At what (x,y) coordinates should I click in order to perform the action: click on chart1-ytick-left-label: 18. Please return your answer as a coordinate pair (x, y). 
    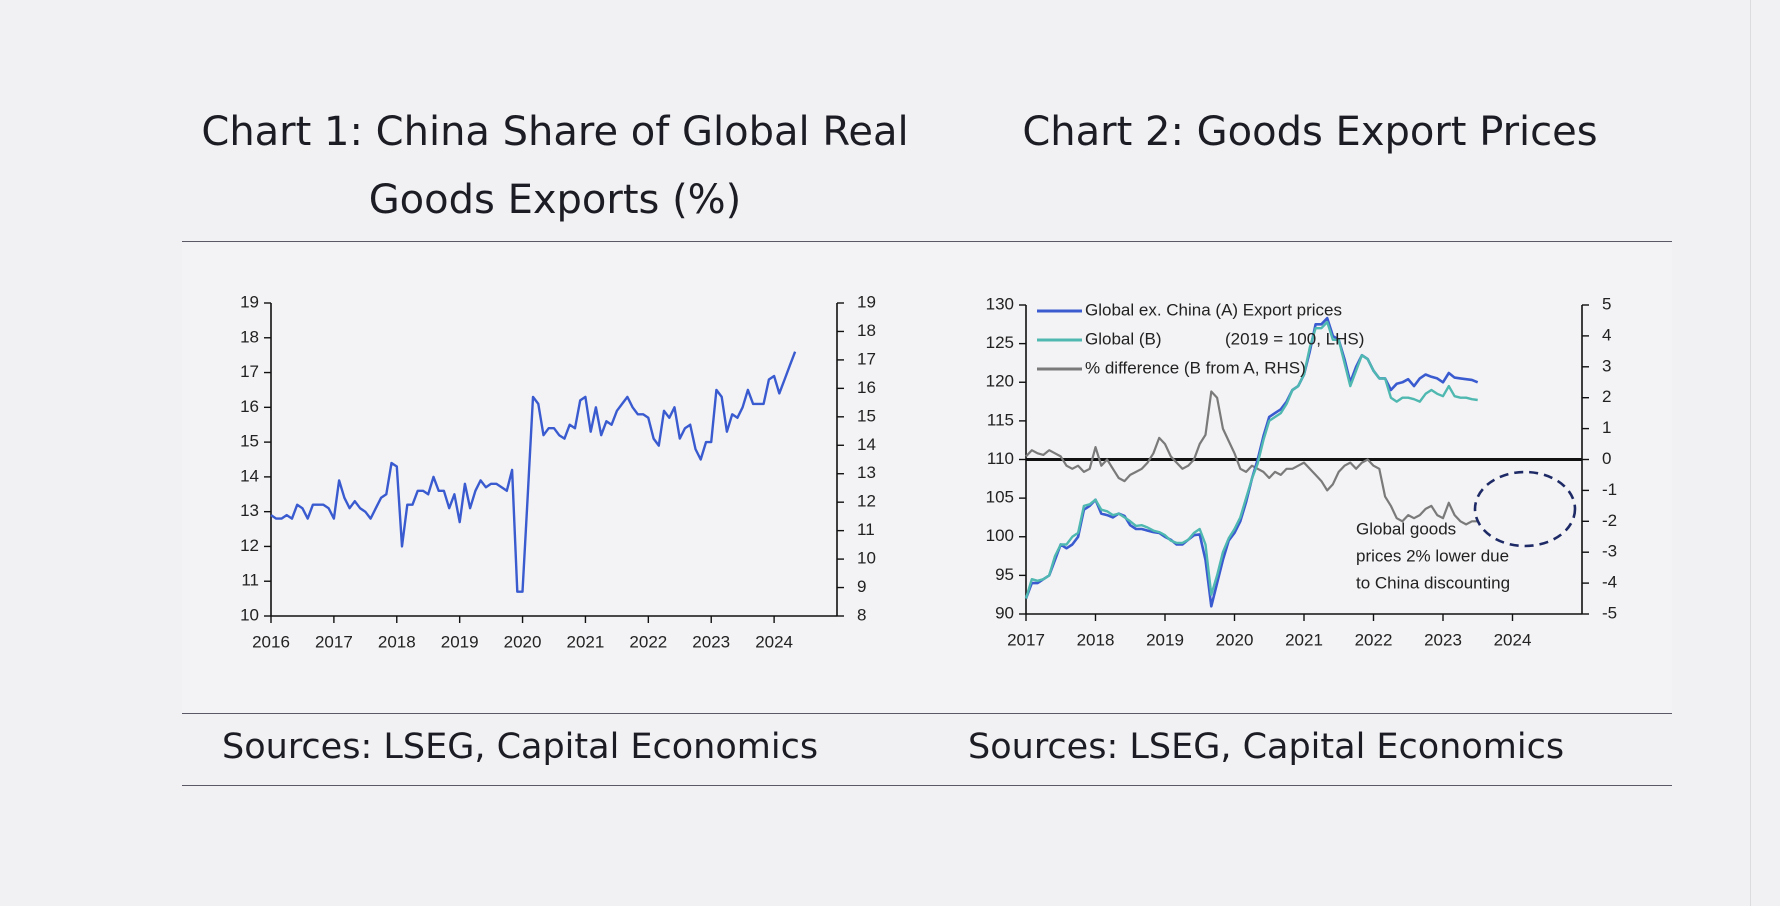
    Looking at the image, I should click on (249, 336).